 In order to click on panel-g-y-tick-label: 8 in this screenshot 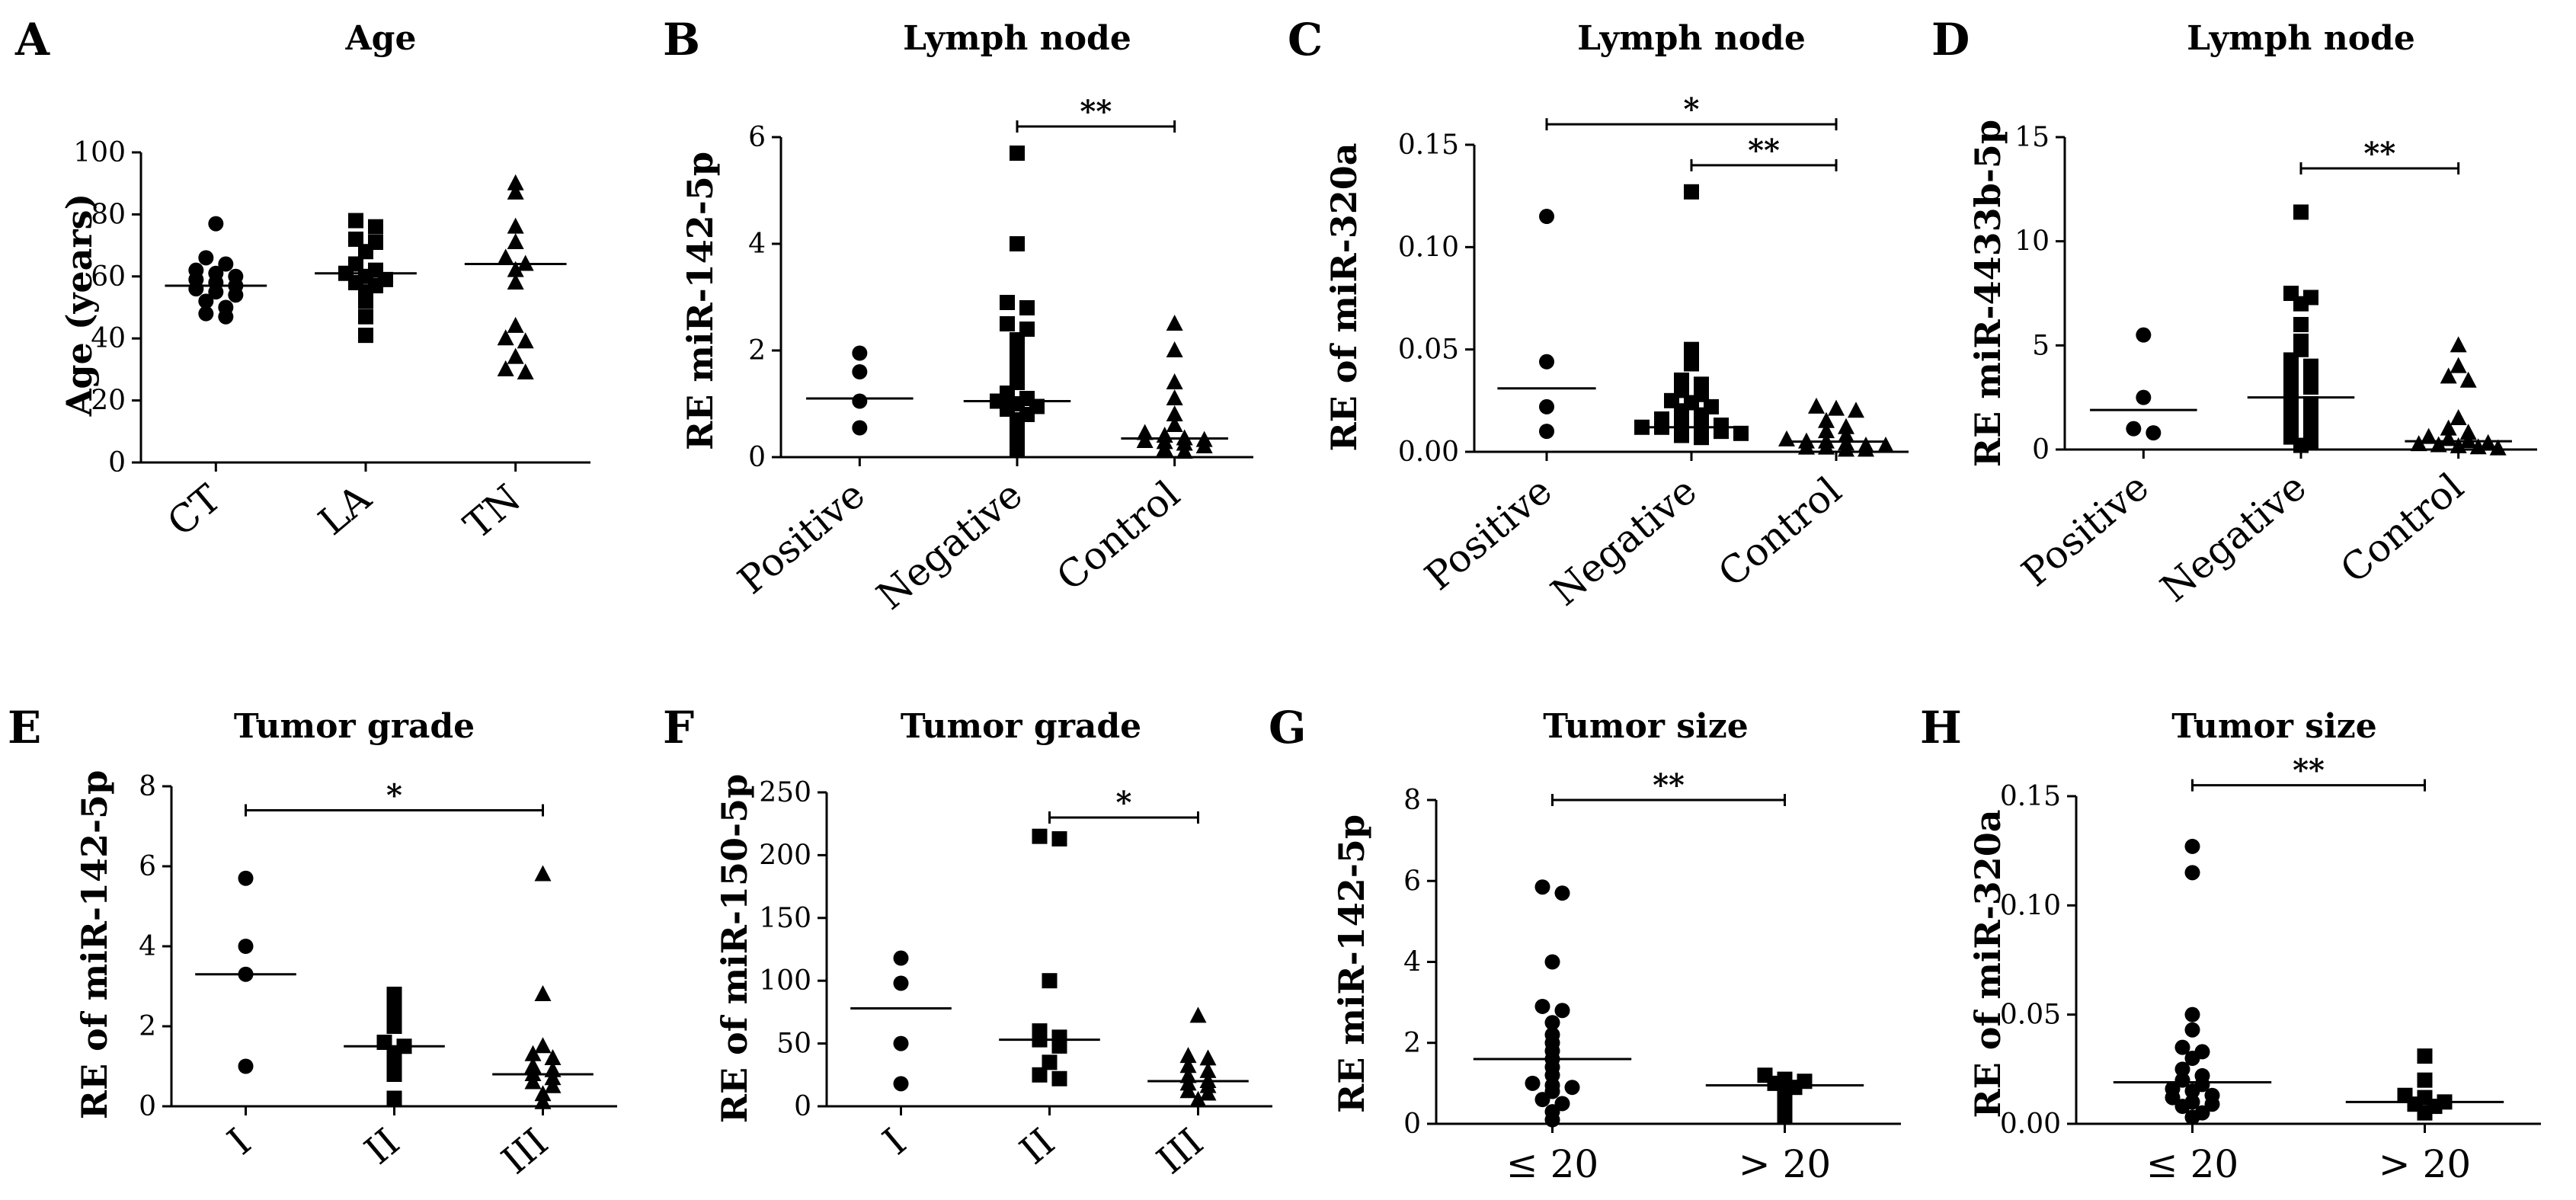, I will do `click(1412, 800)`.